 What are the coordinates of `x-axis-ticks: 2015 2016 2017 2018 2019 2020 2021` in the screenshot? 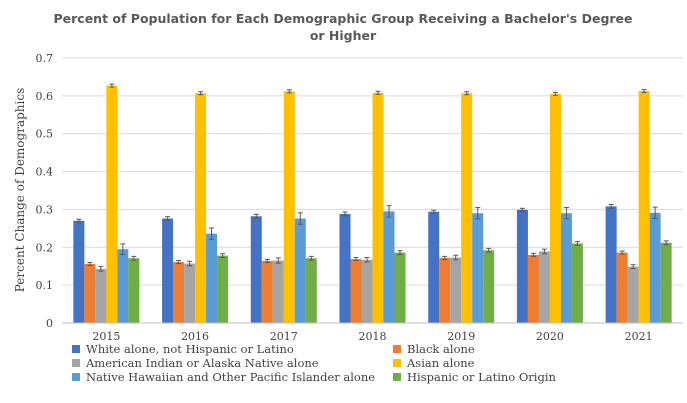 It's located at (372, 336).